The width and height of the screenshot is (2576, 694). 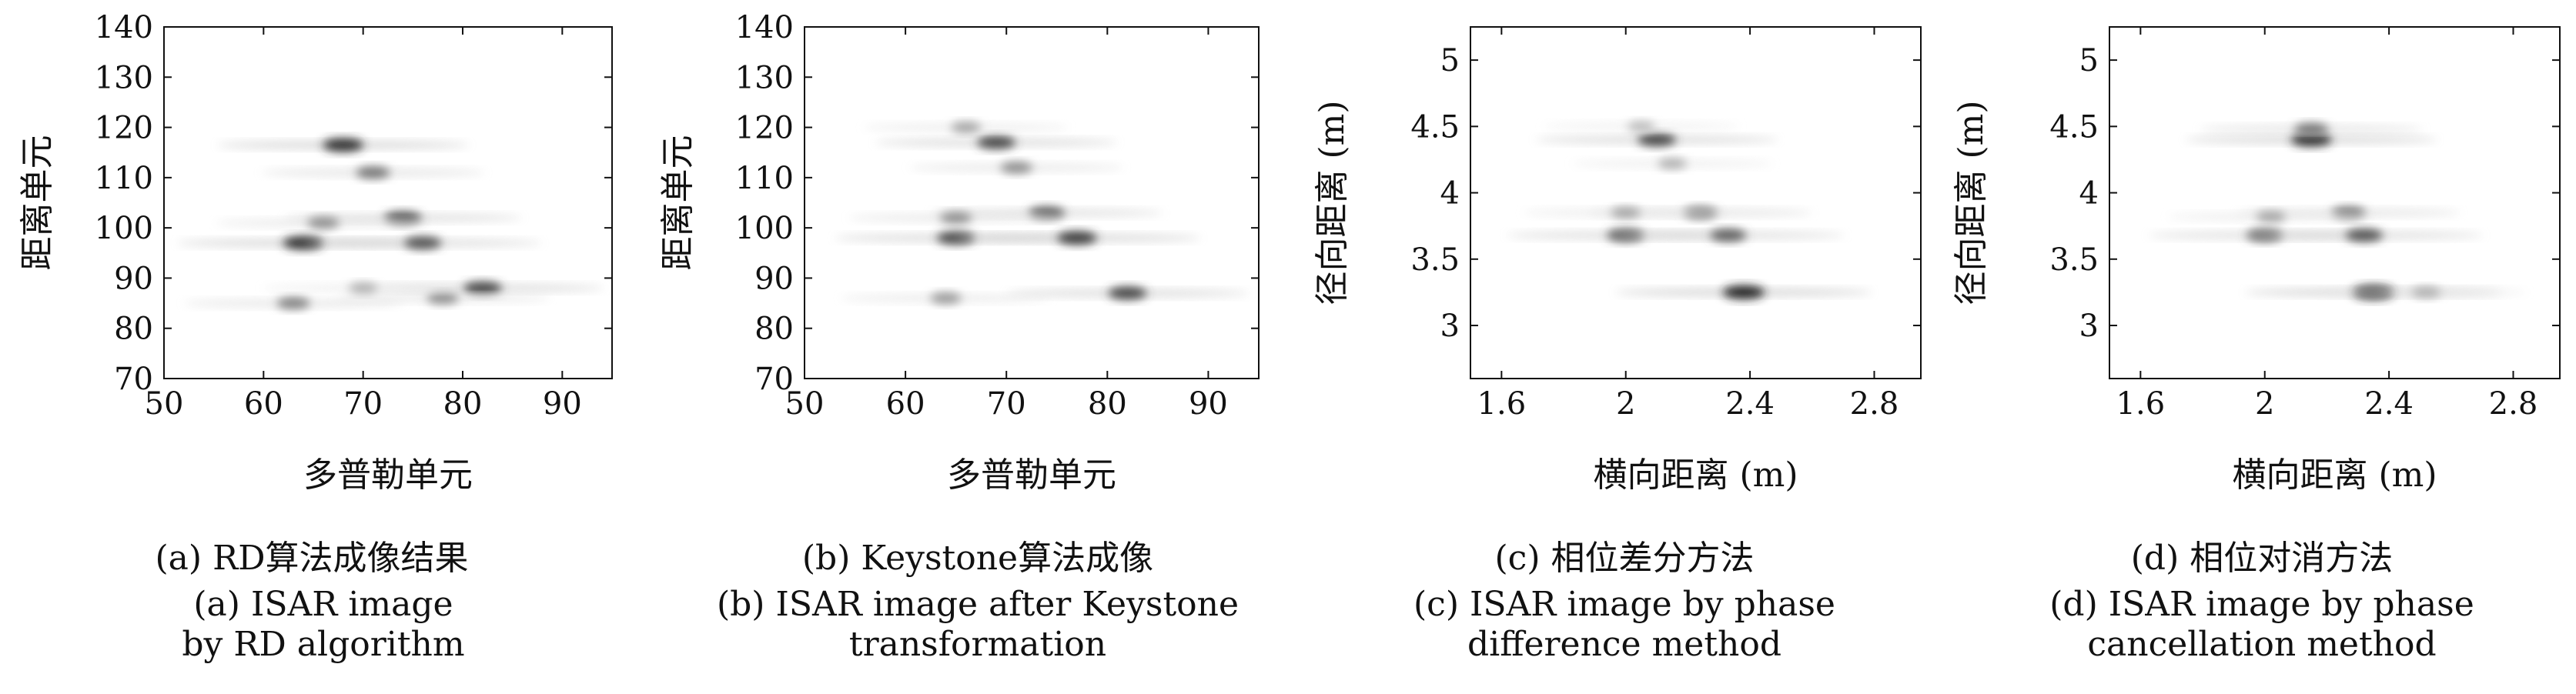 I want to click on caption-zh-d: (d) 相位对消方法, so click(x=2262, y=558).